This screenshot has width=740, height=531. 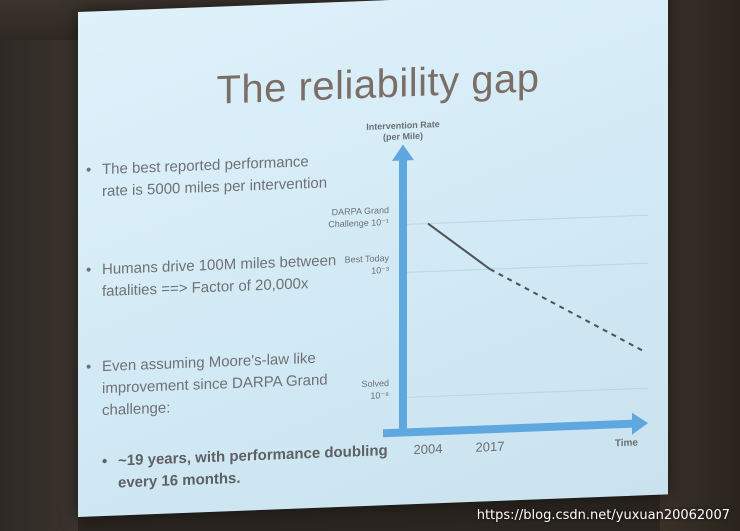 I want to click on y-axis-title: Intervention Rate(per Mile), so click(x=402, y=131).